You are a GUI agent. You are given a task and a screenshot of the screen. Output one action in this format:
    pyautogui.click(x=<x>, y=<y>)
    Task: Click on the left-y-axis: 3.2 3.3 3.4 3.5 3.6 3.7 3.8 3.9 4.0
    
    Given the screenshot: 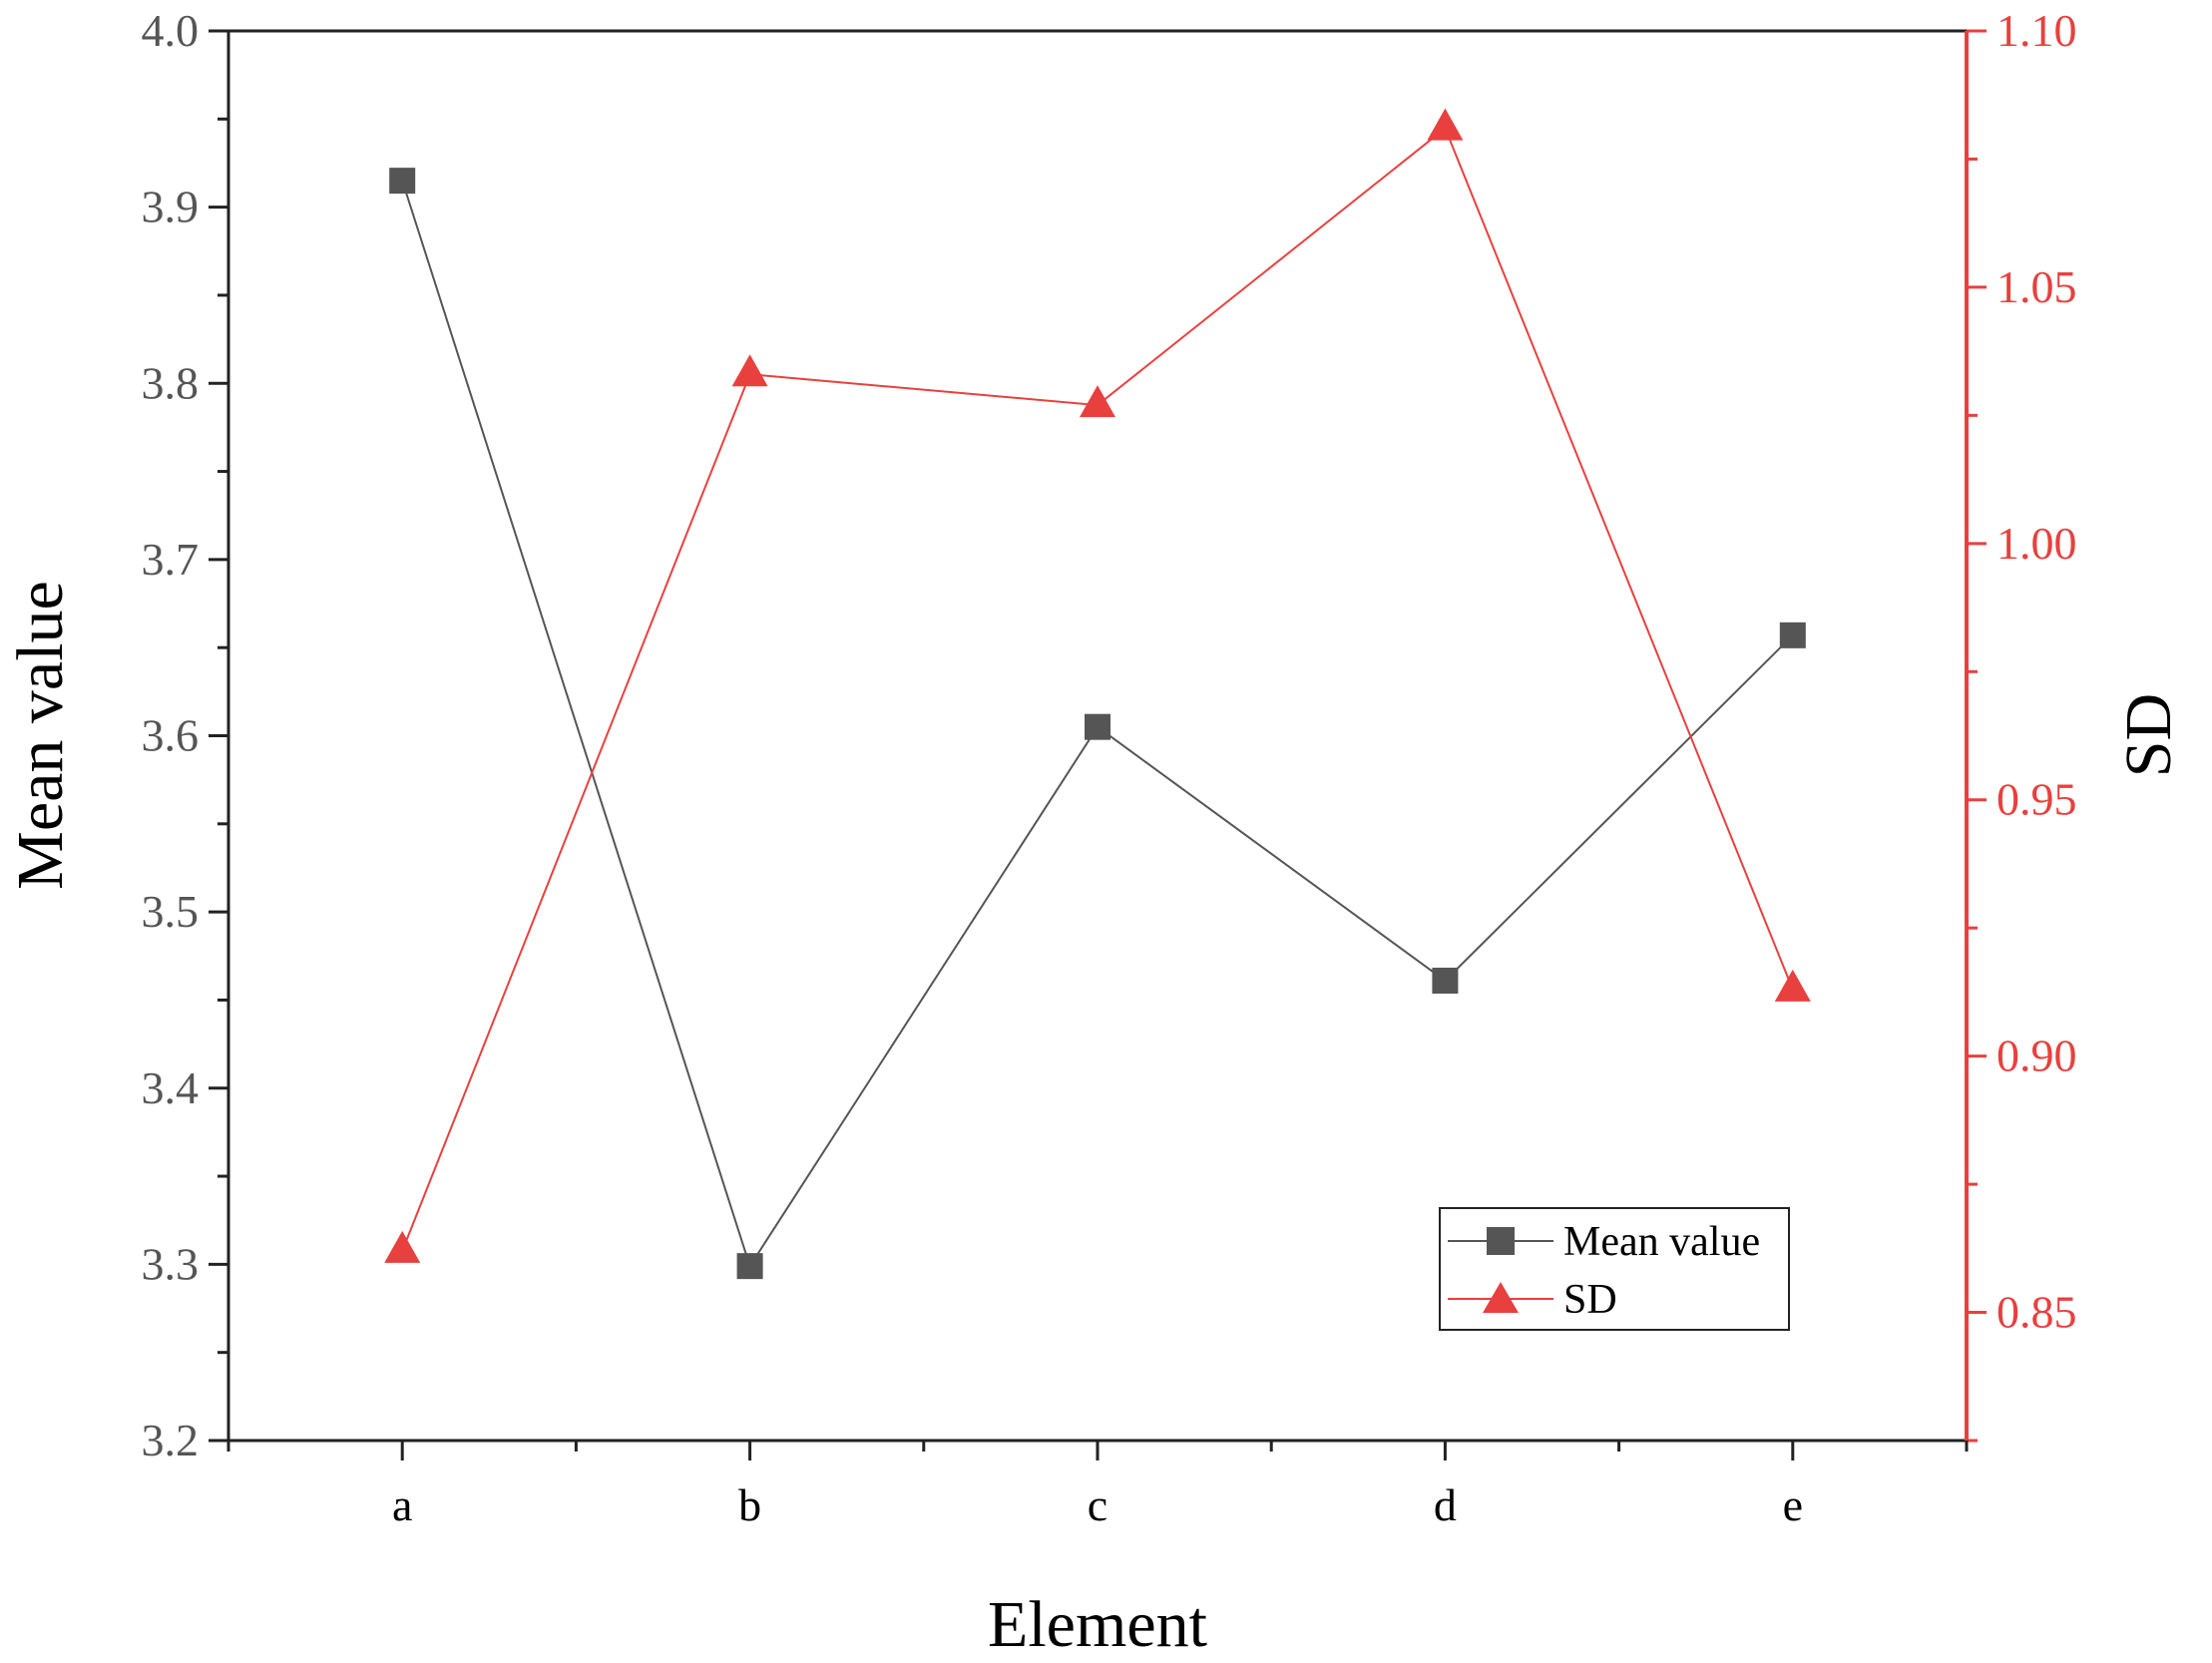 What is the action you would take?
    pyautogui.click(x=185, y=735)
    